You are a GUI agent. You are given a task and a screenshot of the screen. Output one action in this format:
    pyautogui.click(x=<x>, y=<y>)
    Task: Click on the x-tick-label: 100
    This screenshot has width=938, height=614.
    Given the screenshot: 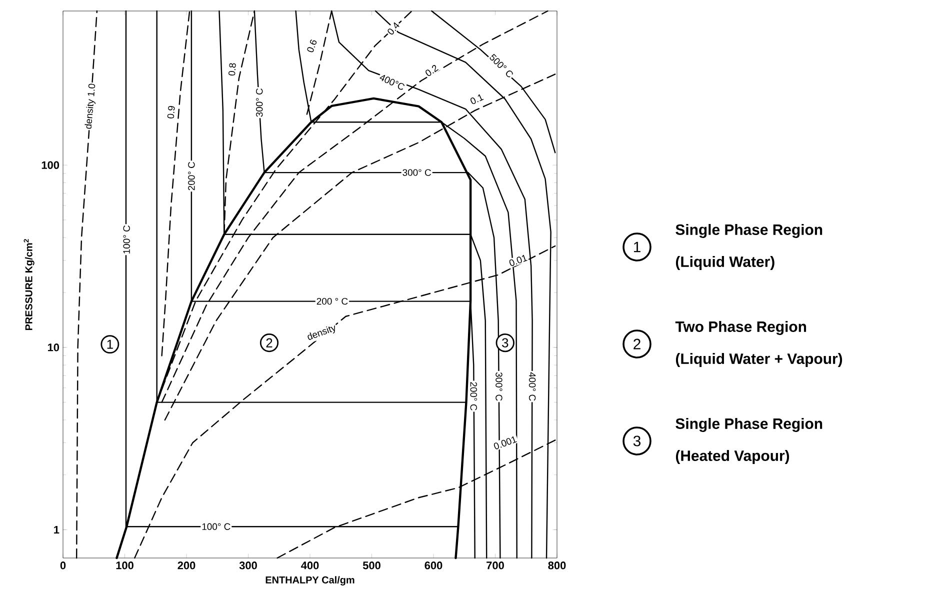 What is the action you would take?
    pyautogui.click(x=125, y=566)
    